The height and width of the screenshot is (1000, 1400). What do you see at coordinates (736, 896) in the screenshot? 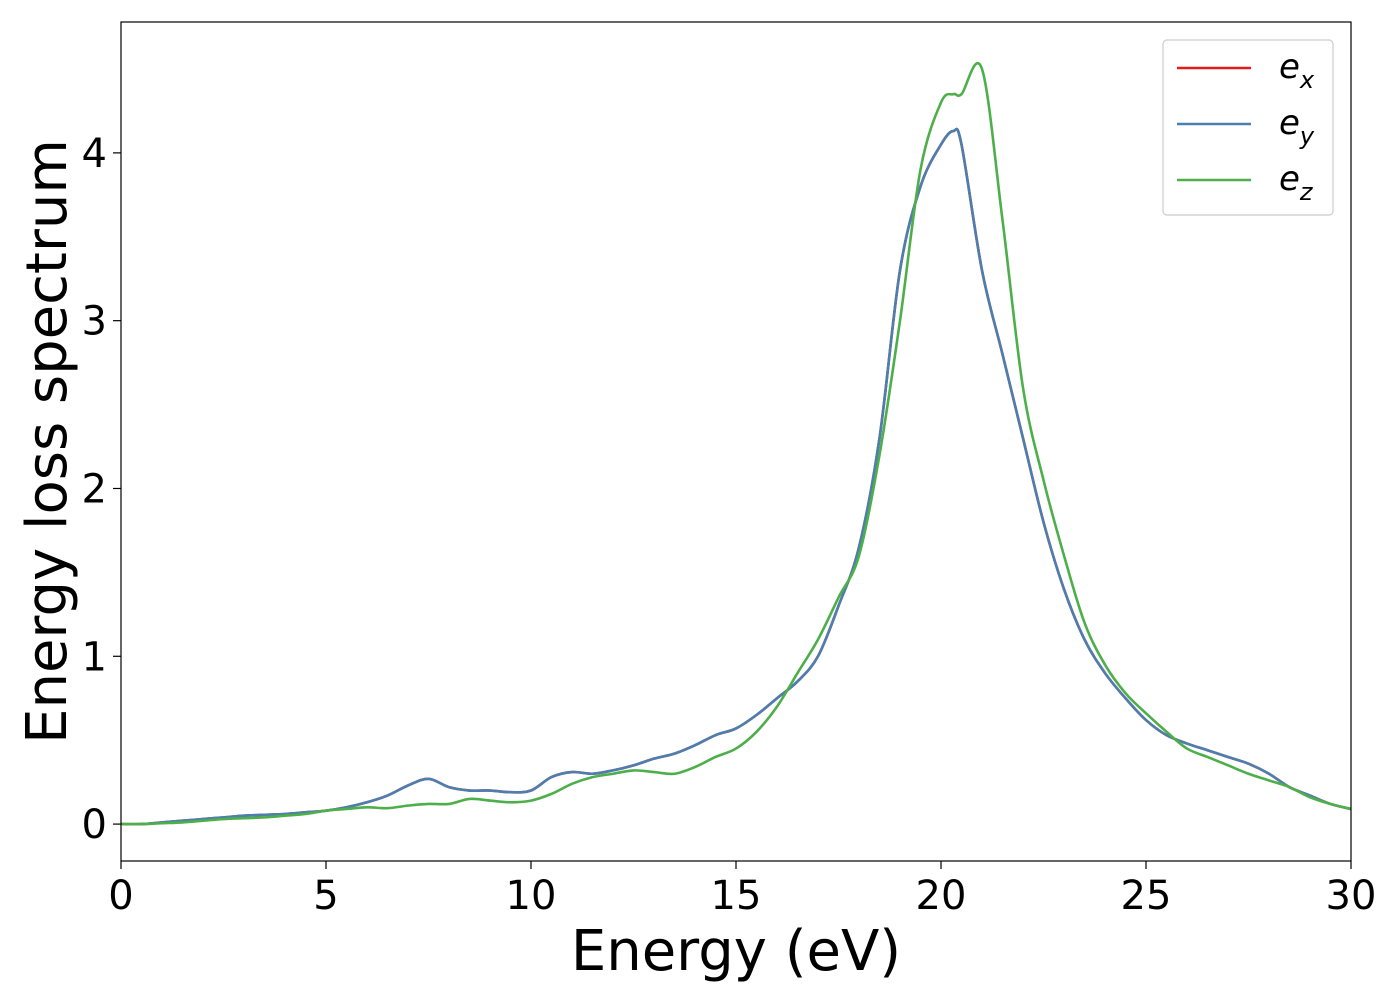
I see `x-tick-label: 15` at bounding box center [736, 896].